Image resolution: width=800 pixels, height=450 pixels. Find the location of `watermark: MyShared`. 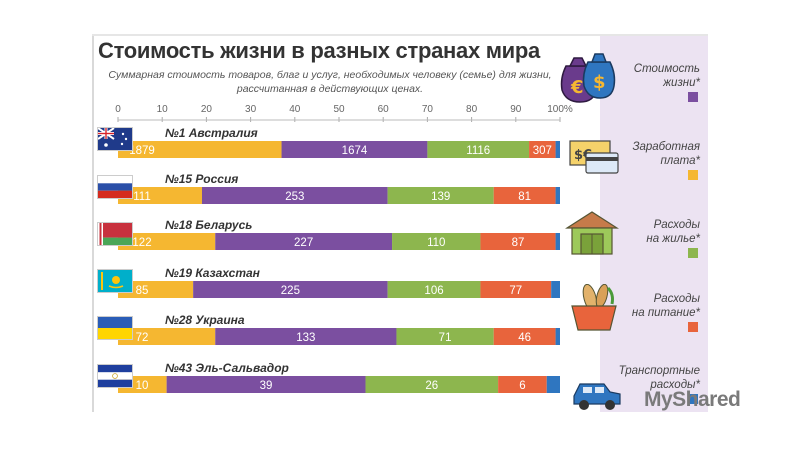

watermark: MyShared is located at coordinates (656, 400).